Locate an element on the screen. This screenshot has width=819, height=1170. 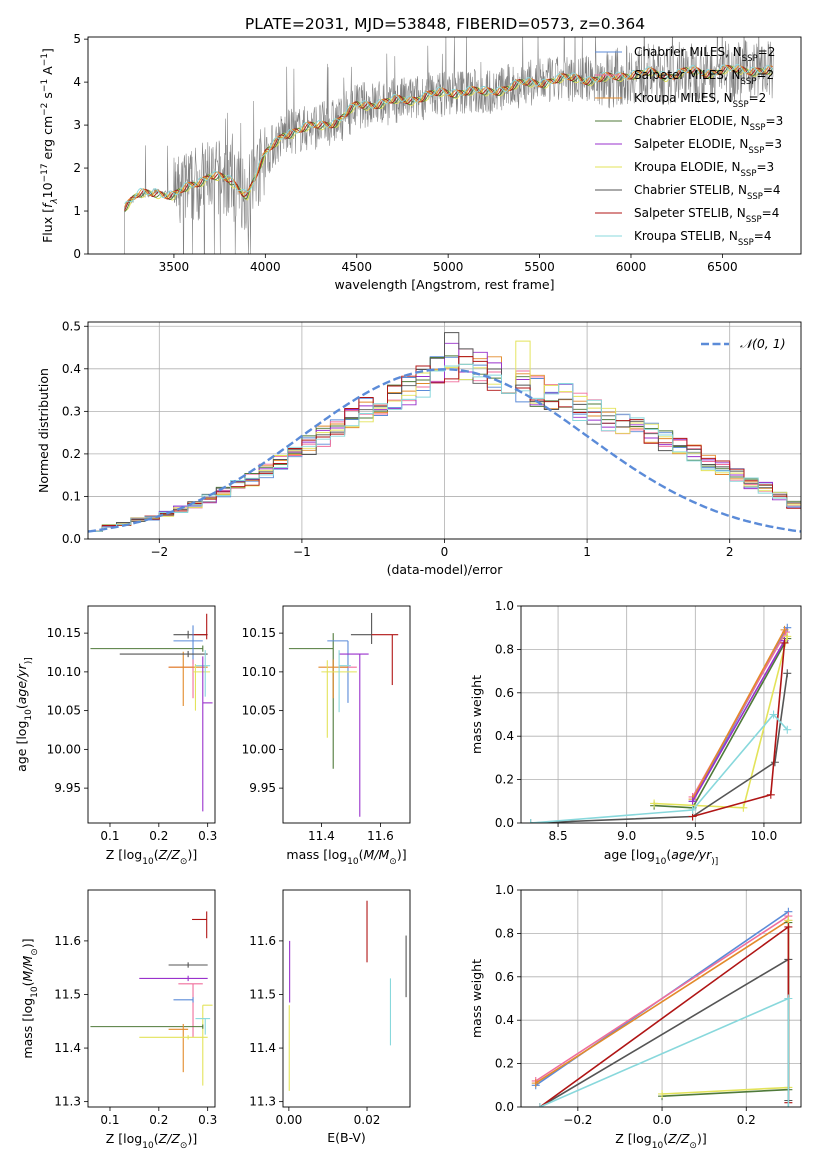
legend-label-base: Salpeter ELODIE, N is located at coordinates (691, 144).